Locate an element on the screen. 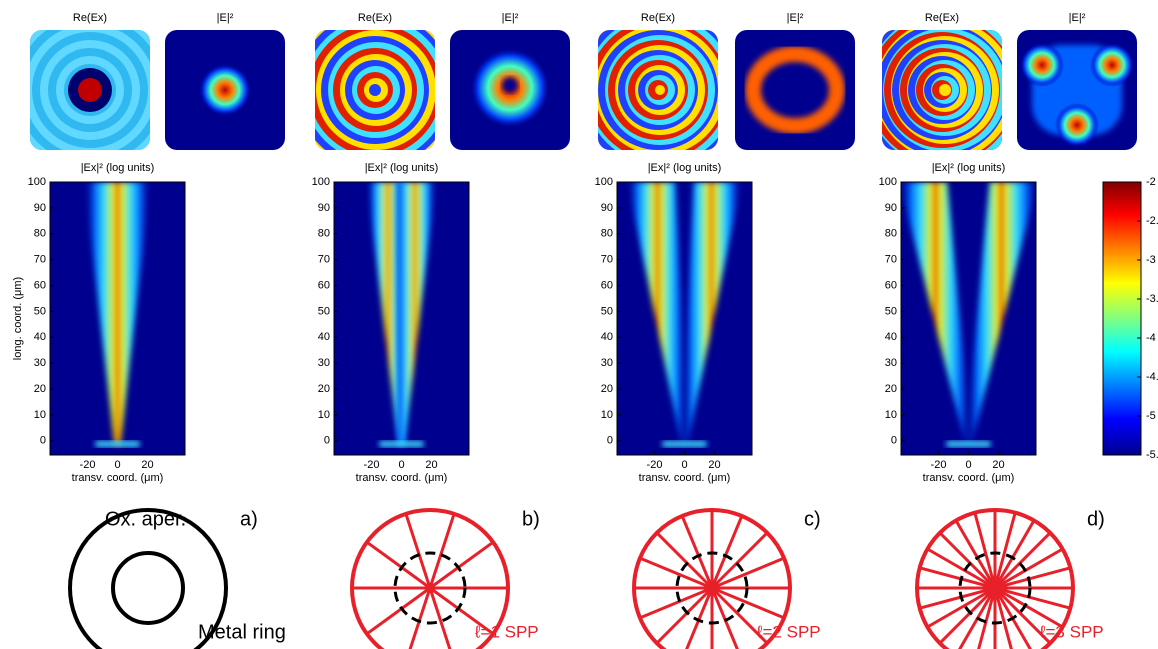 This screenshot has width=1158, height=649. hole is located at coordinates (510, 85).